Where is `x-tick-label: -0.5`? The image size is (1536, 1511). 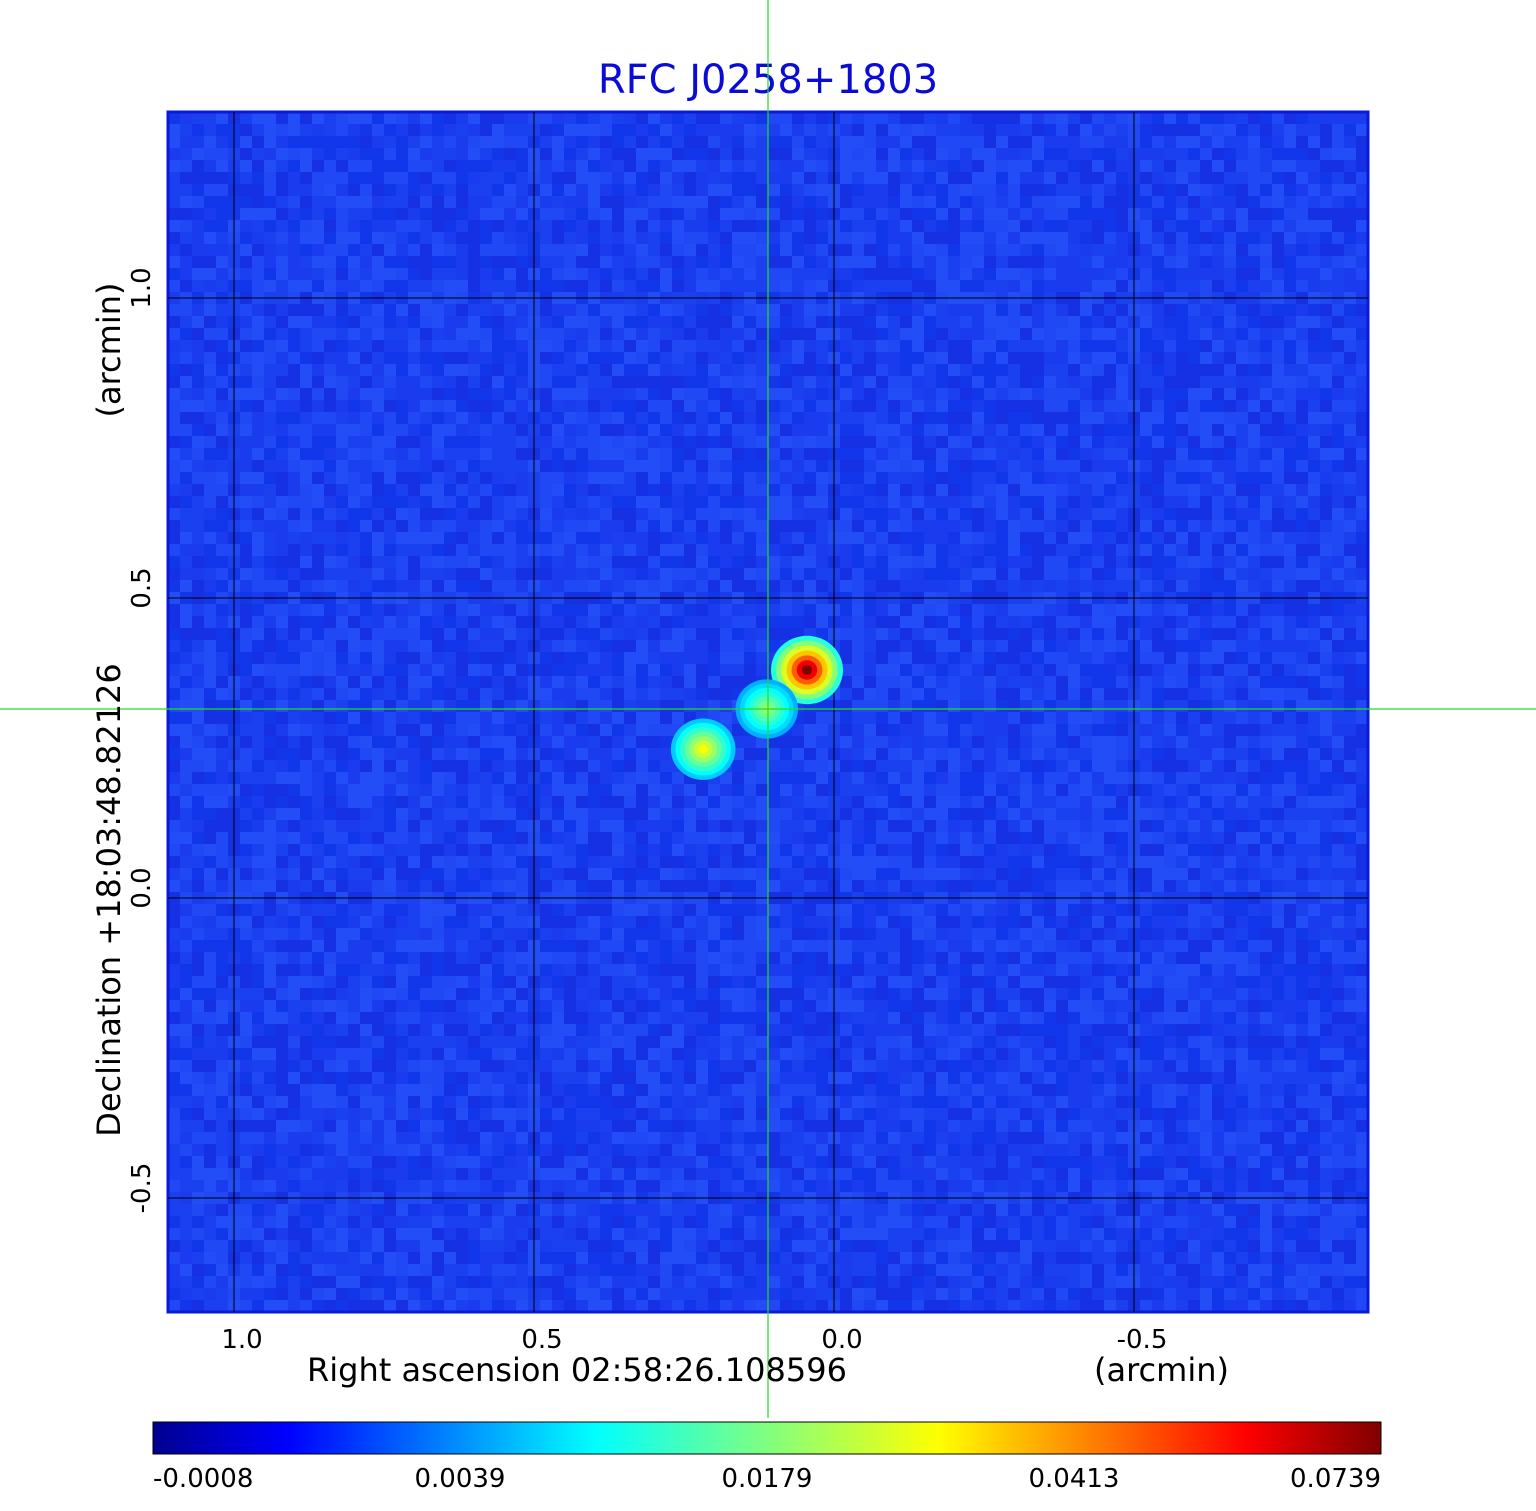
x-tick-label: -0.5 is located at coordinates (1142, 1340).